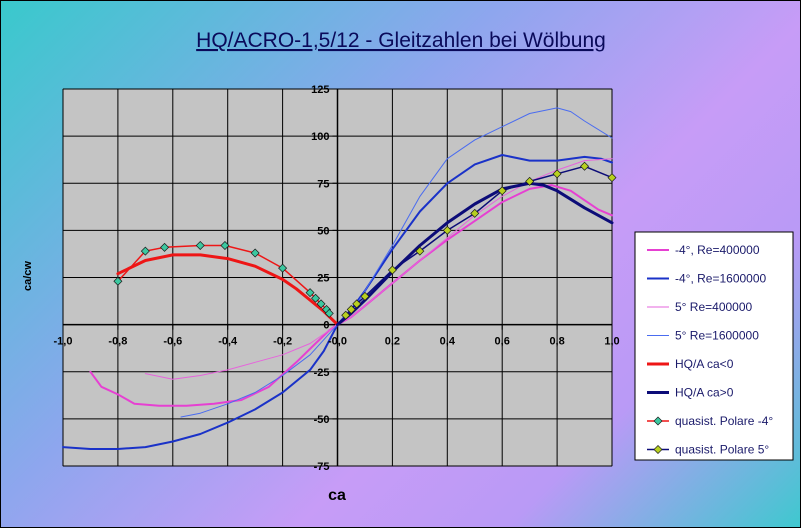 This screenshot has height=528, width=801. Describe the element at coordinates (322, 420) in the screenshot. I see `y-tick-label: -50` at that location.